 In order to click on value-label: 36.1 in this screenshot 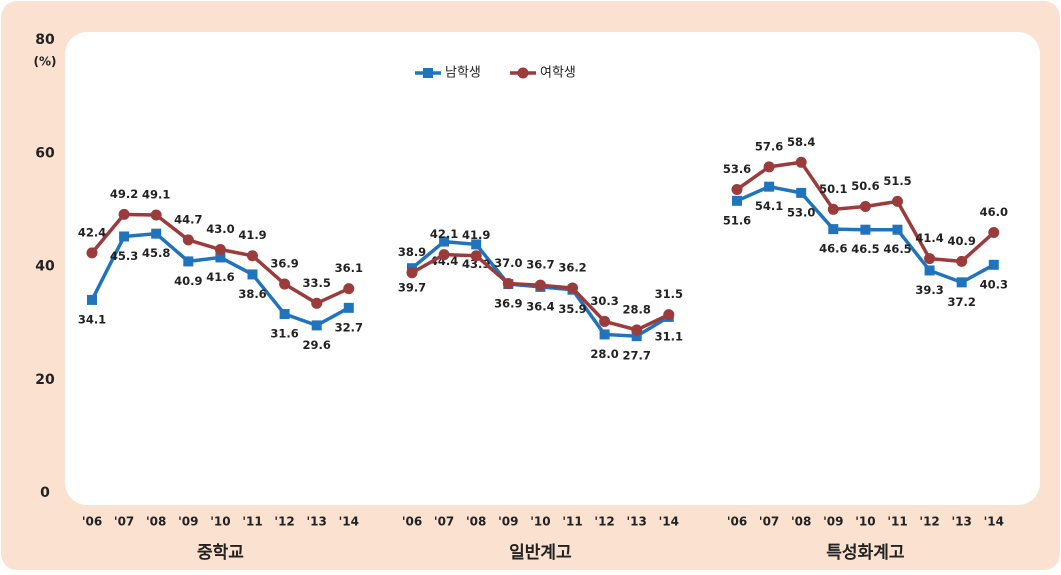, I will do `click(349, 268)`.